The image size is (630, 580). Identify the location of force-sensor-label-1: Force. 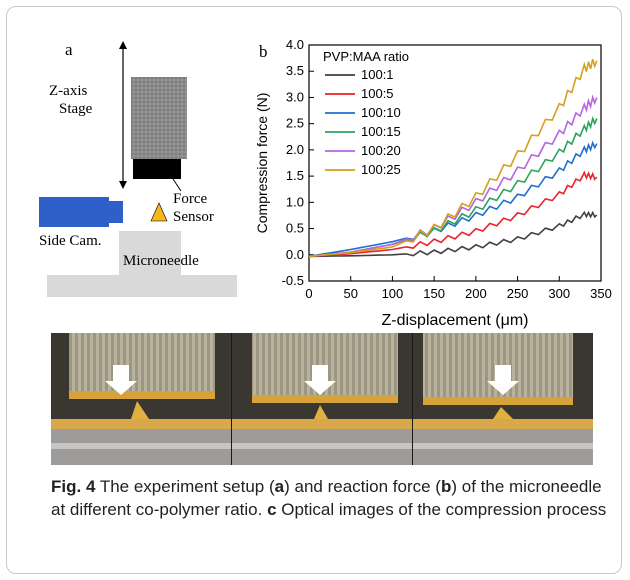
(190, 199).